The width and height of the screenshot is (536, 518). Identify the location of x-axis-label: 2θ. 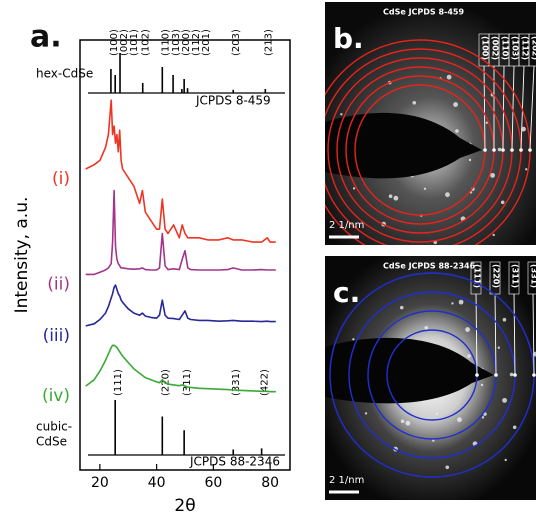
(184, 506).